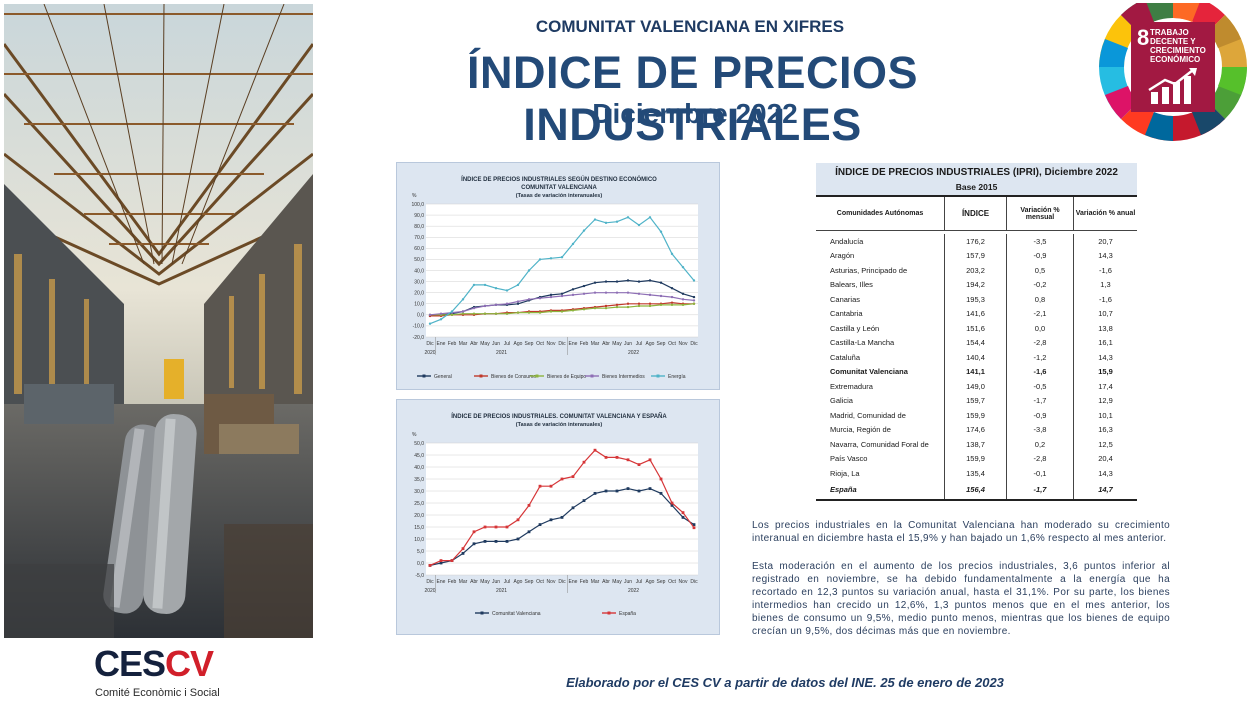 The image size is (1259, 716). I want to click on cell-index: 174,6, so click(975, 429).